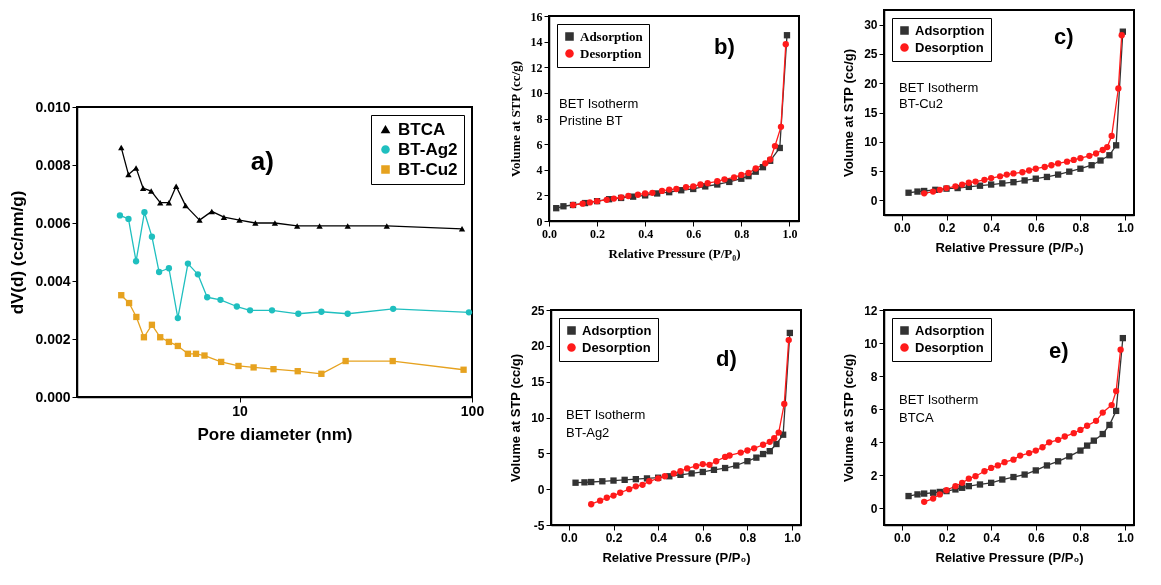 The width and height of the screenshot is (1161, 585). What do you see at coordinates (921, 104) in the screenshot?
I see `annotation: BT-Cu2` at bounding box center [921, 104].